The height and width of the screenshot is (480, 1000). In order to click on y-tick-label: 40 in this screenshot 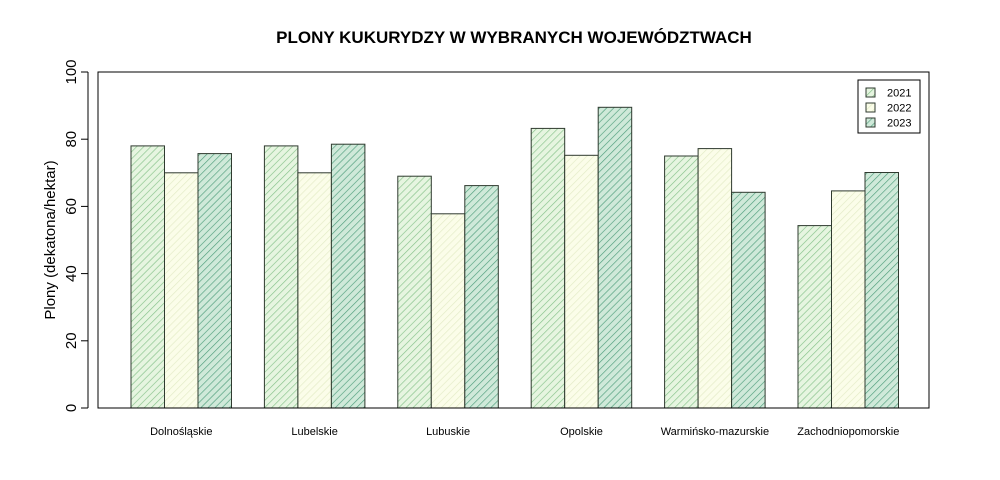, I will do `click(71, 273)`.